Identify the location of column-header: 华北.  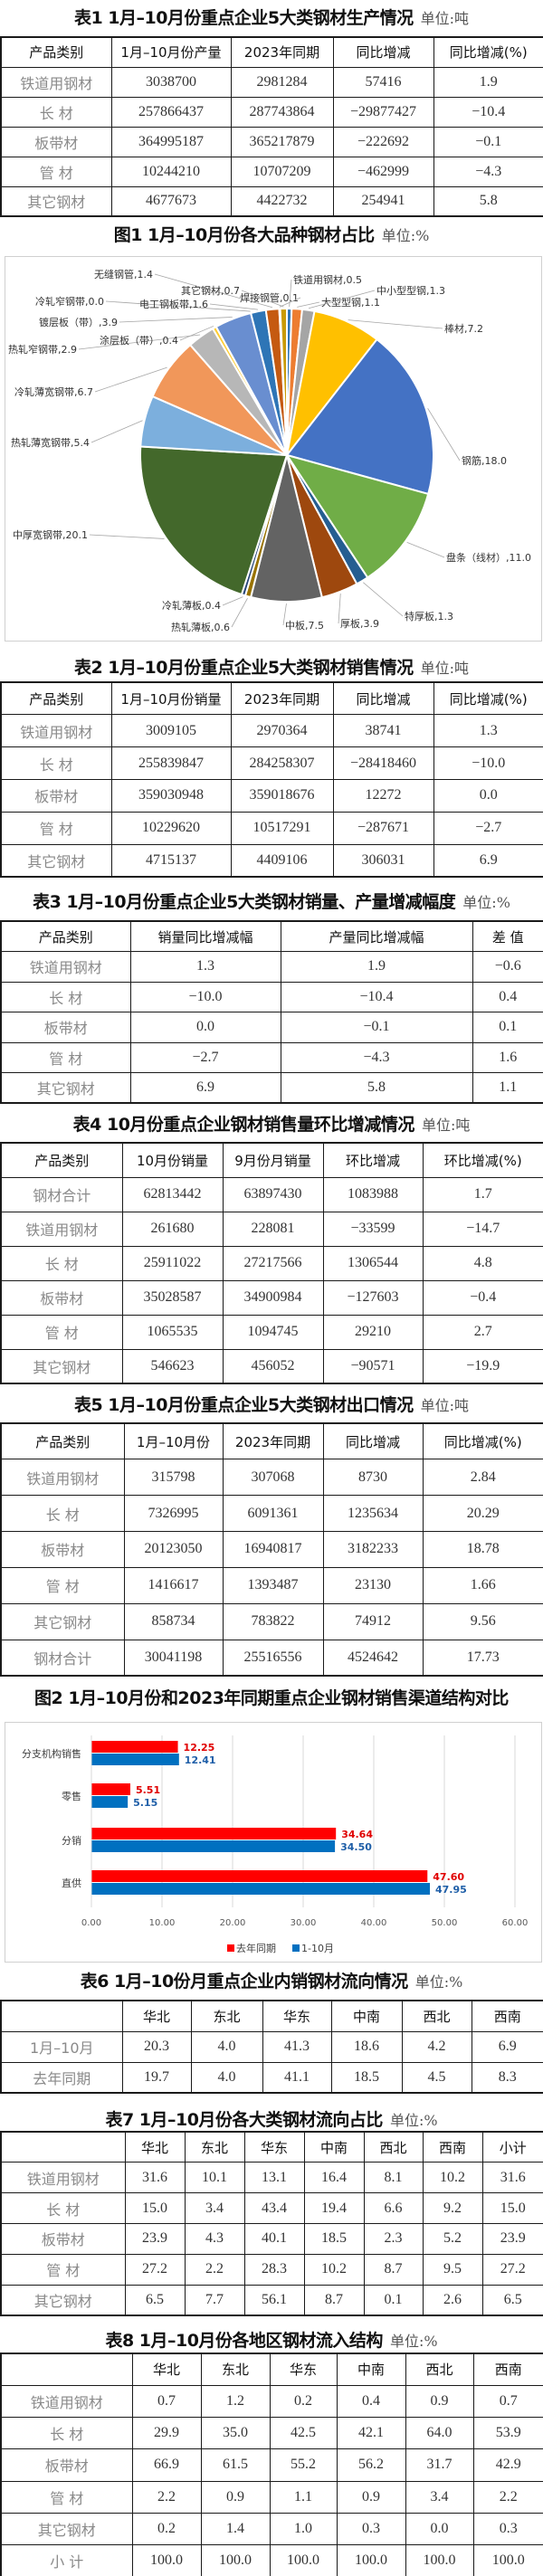
(167, 2370).